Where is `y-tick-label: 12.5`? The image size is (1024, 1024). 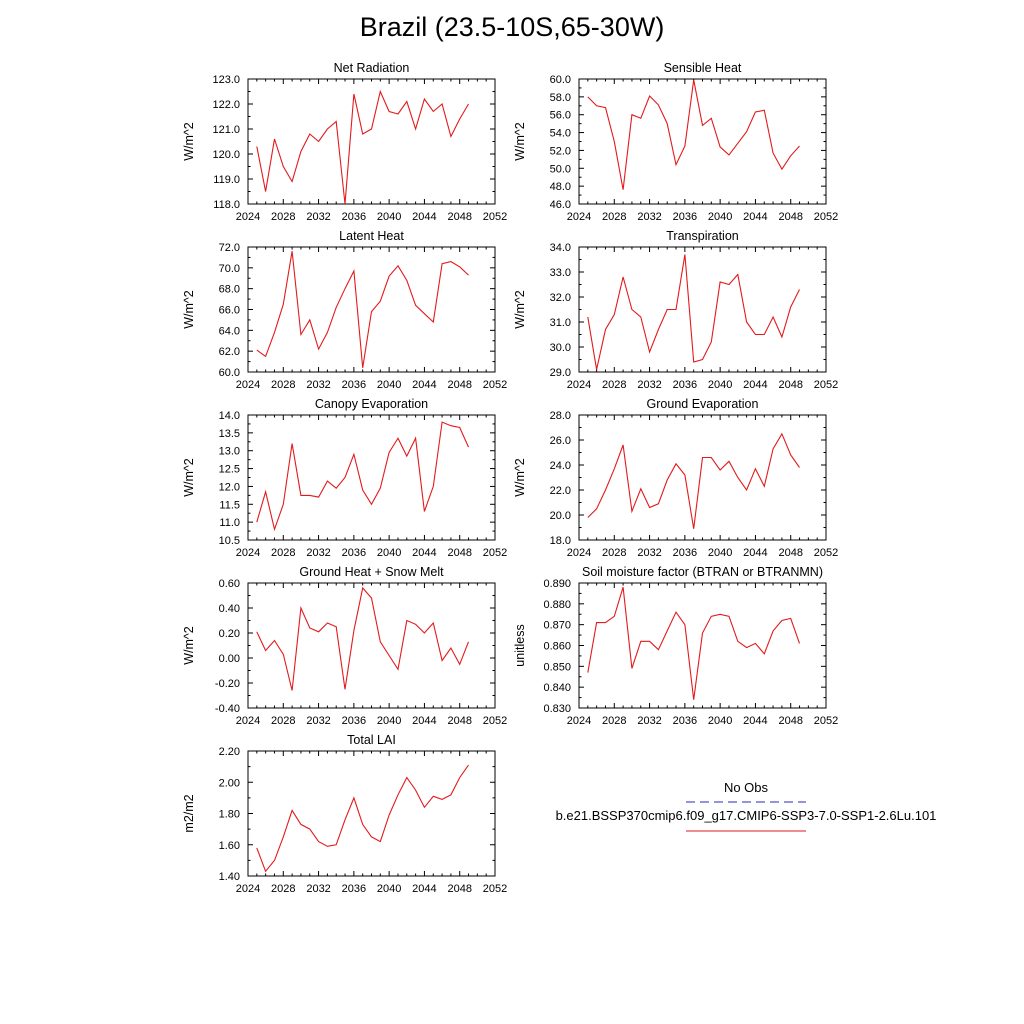
y-tick-label: 12.5 is located at coordinates (229, 470).